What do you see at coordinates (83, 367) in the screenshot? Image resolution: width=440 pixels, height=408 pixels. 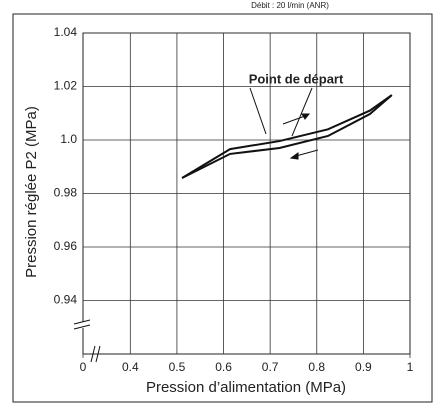 I see `x-tick-label: 0` at bounding box center [83, 367].